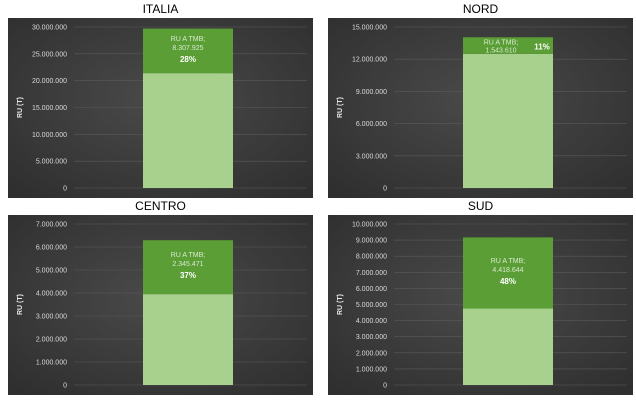  Describe the element at coordinates (187, 264) in the screenshot. I see `data-label-value: 2.345.471` at that location.